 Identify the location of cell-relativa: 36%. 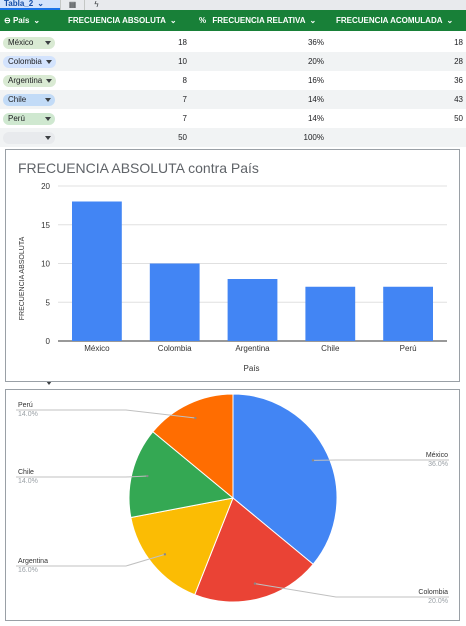
(315, 42).